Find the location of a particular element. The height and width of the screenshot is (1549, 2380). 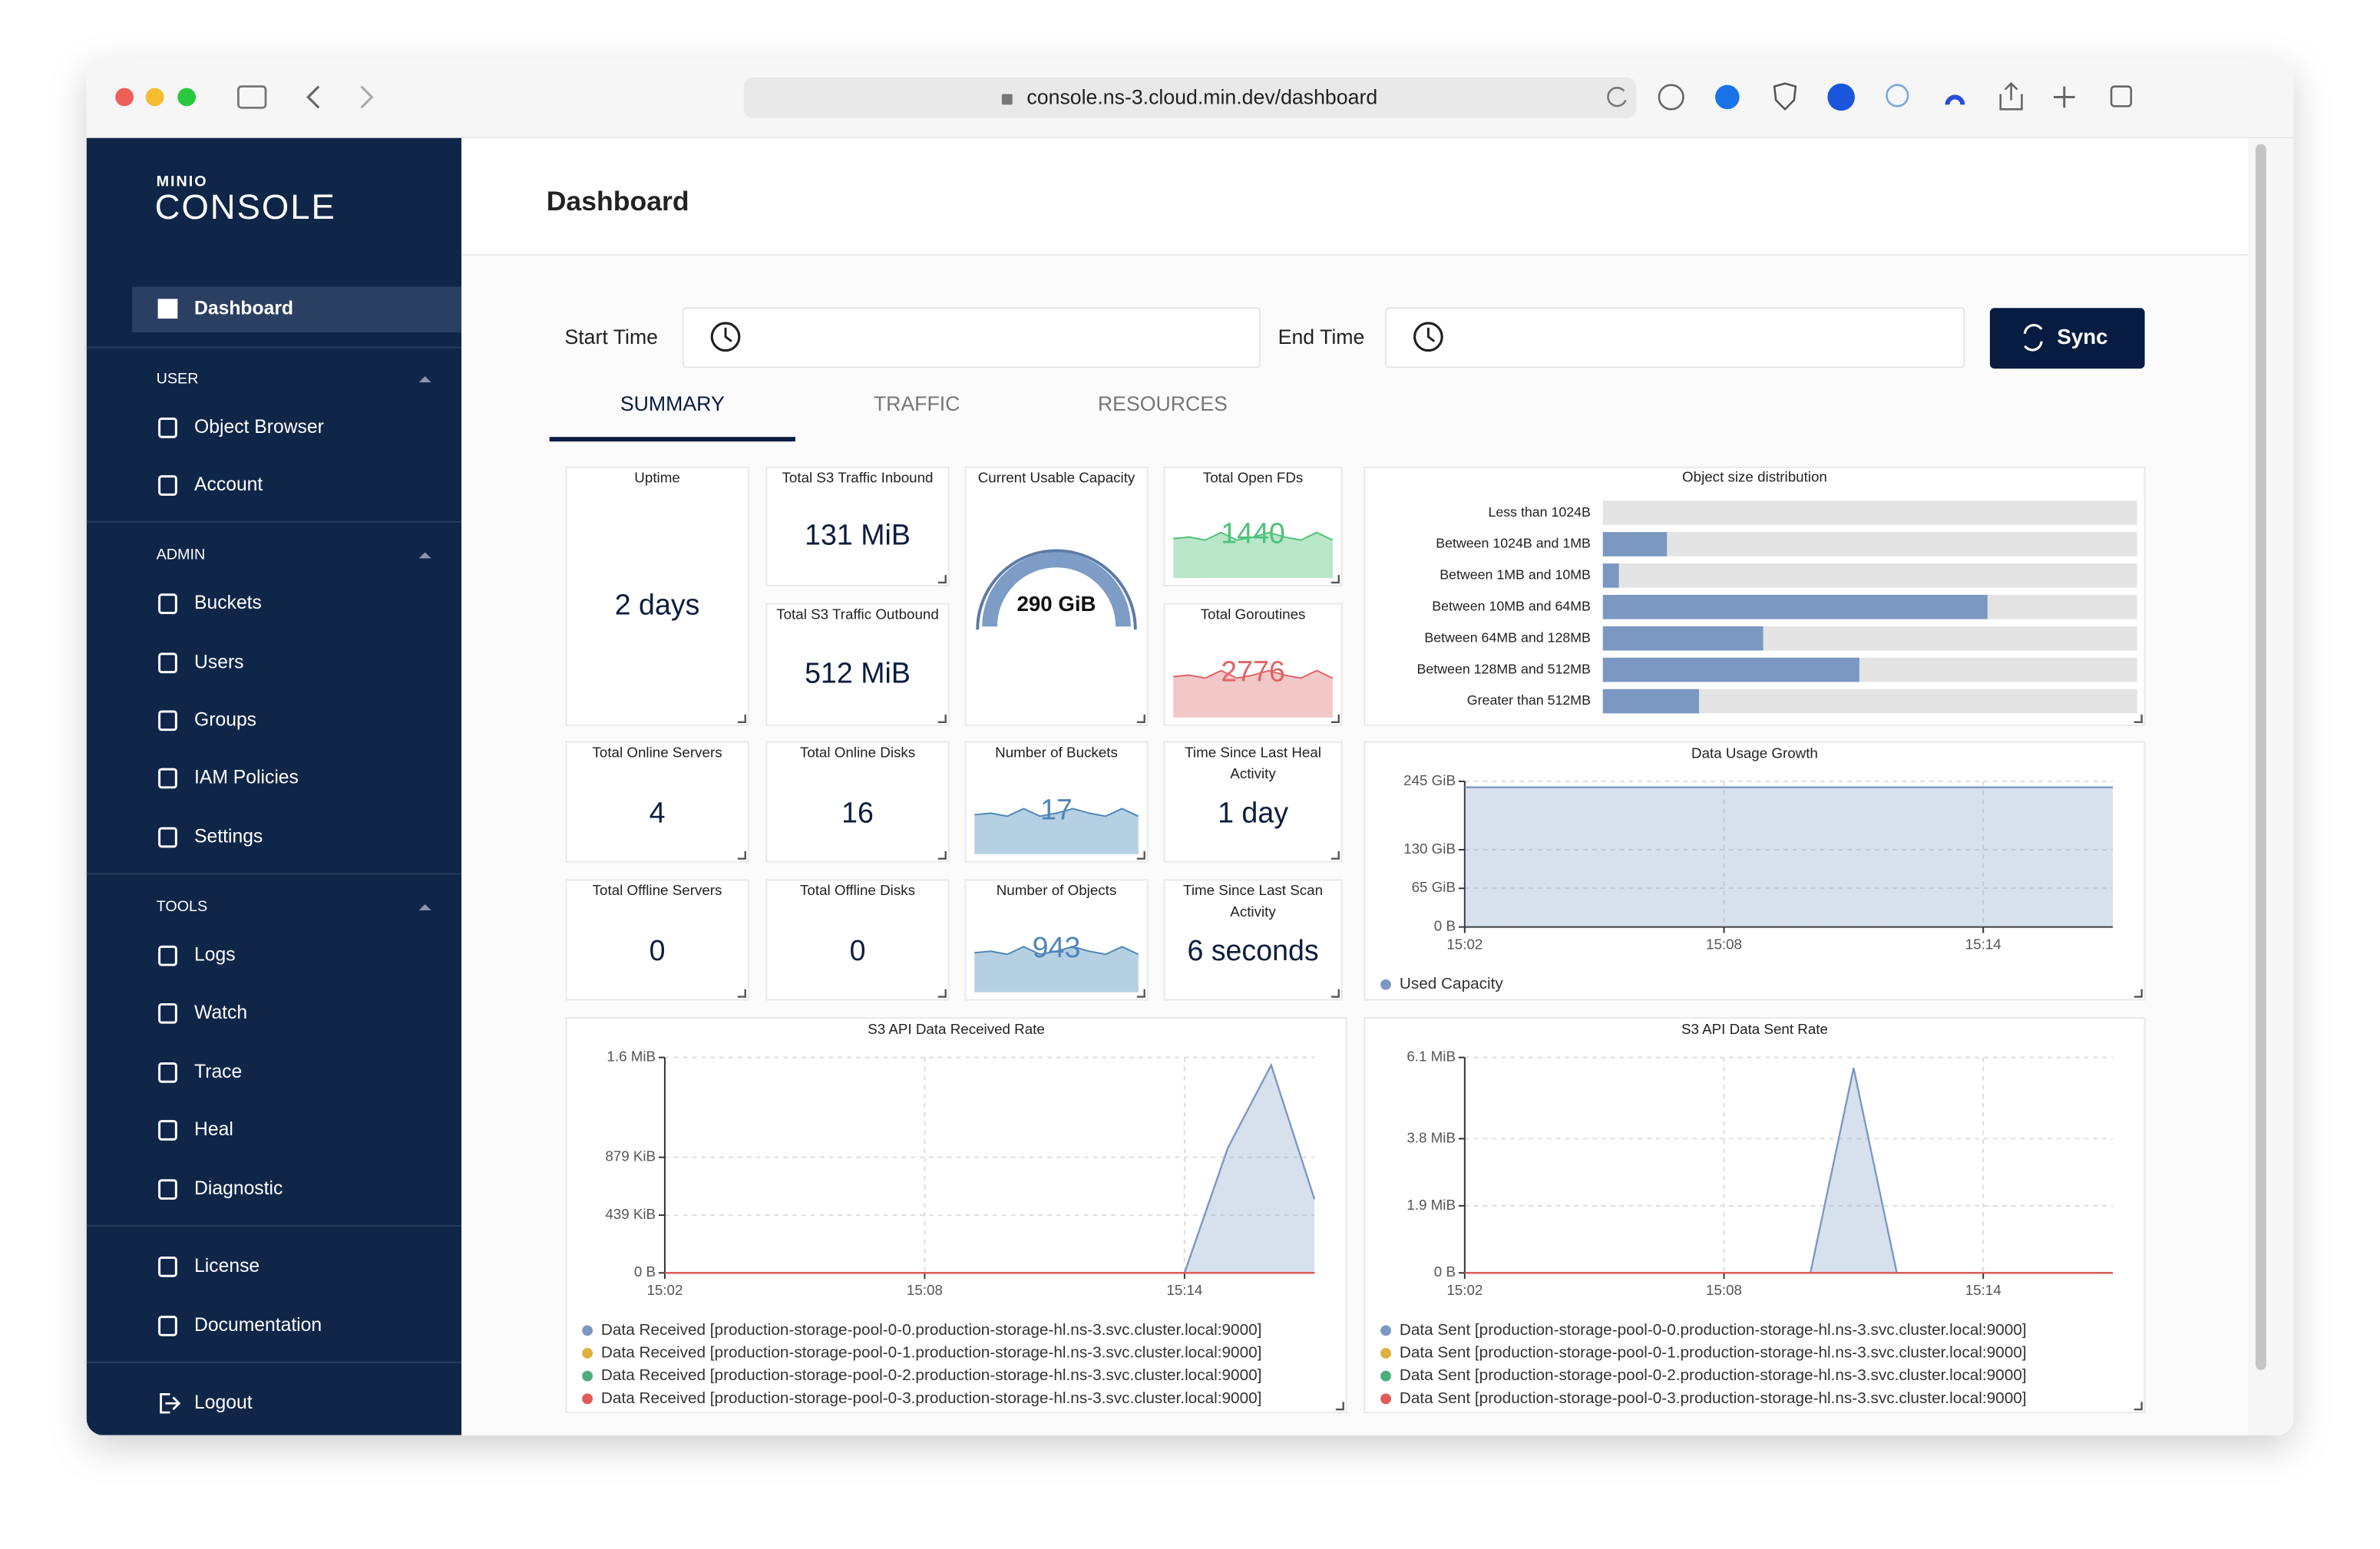

forward-button is located at coordinates (367, 97).